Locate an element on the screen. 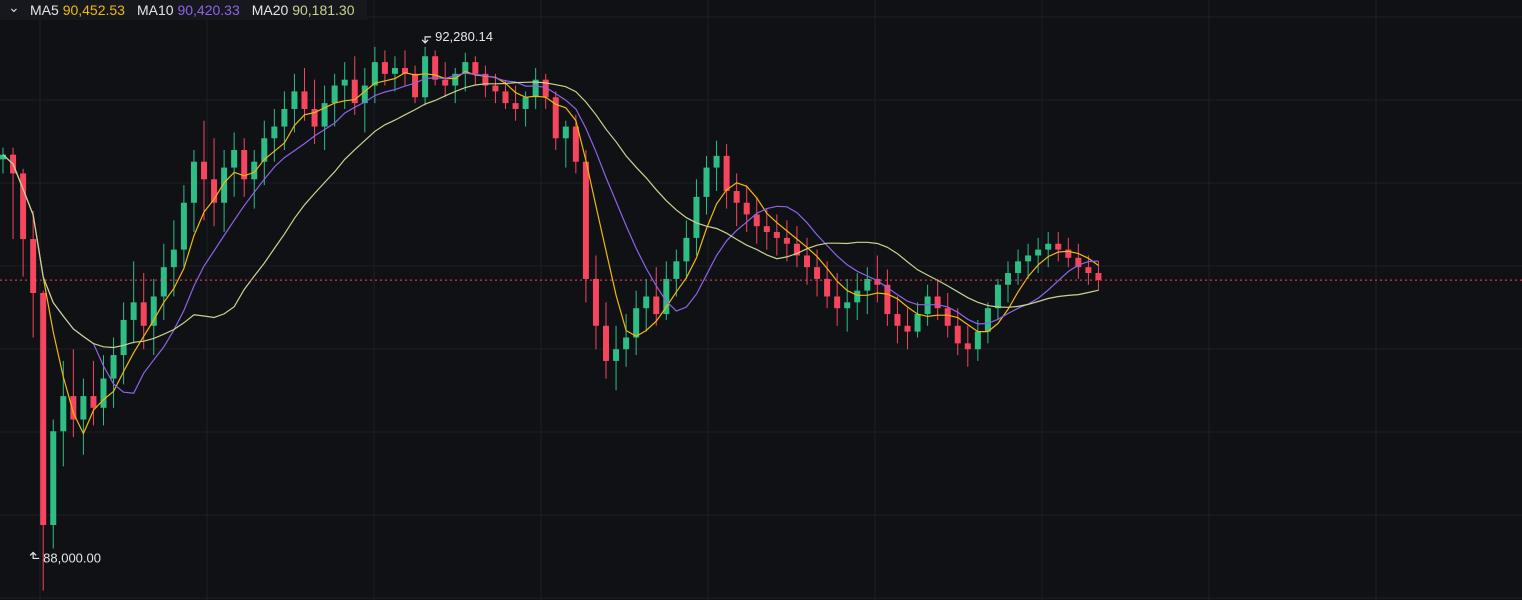  ma20-item: MA20 90,181.30 is located at coordinates (303, 10).